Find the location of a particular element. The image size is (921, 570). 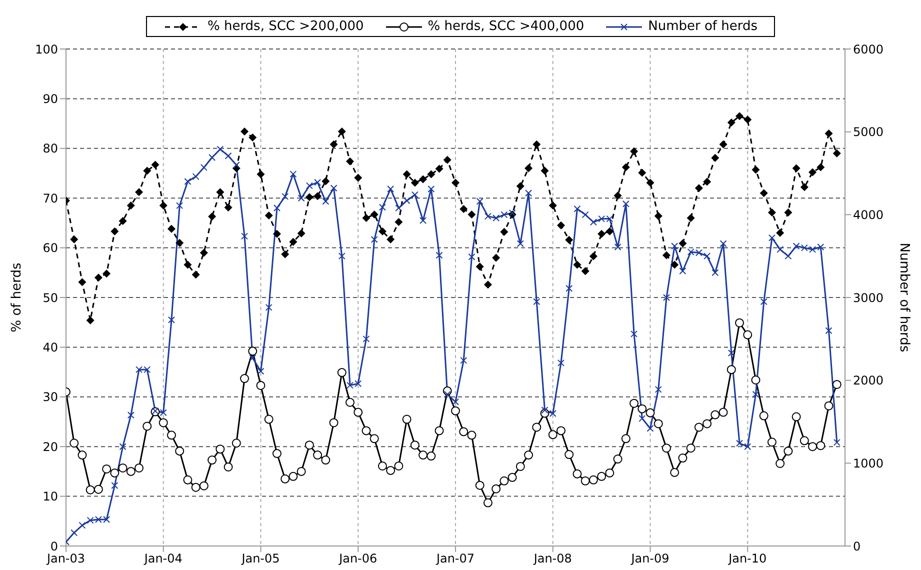

y2-axis-title: Number of herds is located at coordinates (904, 297).